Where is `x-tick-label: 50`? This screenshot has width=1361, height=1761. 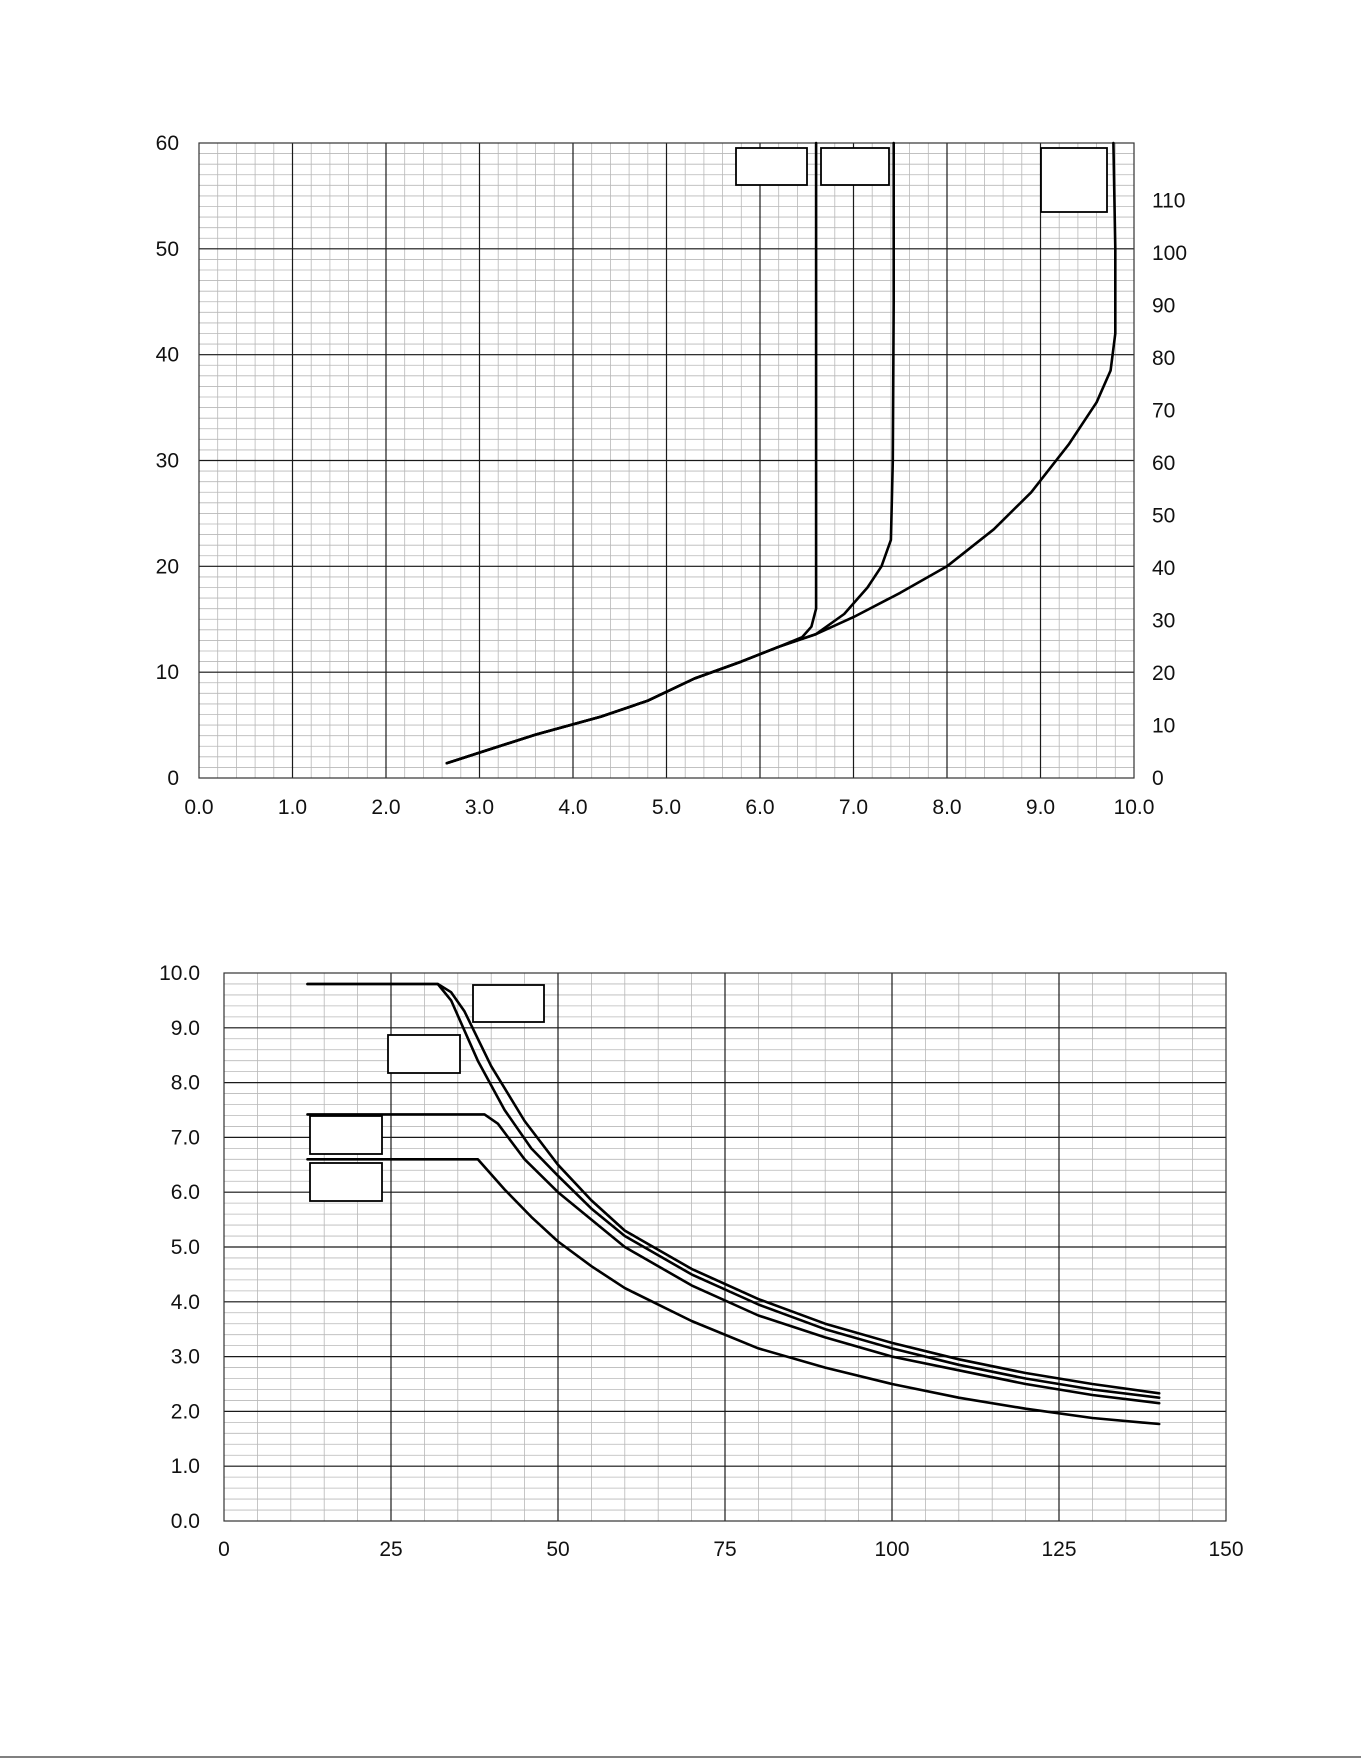
x-tick-label: 50 is located at coordinates (557, 1549).